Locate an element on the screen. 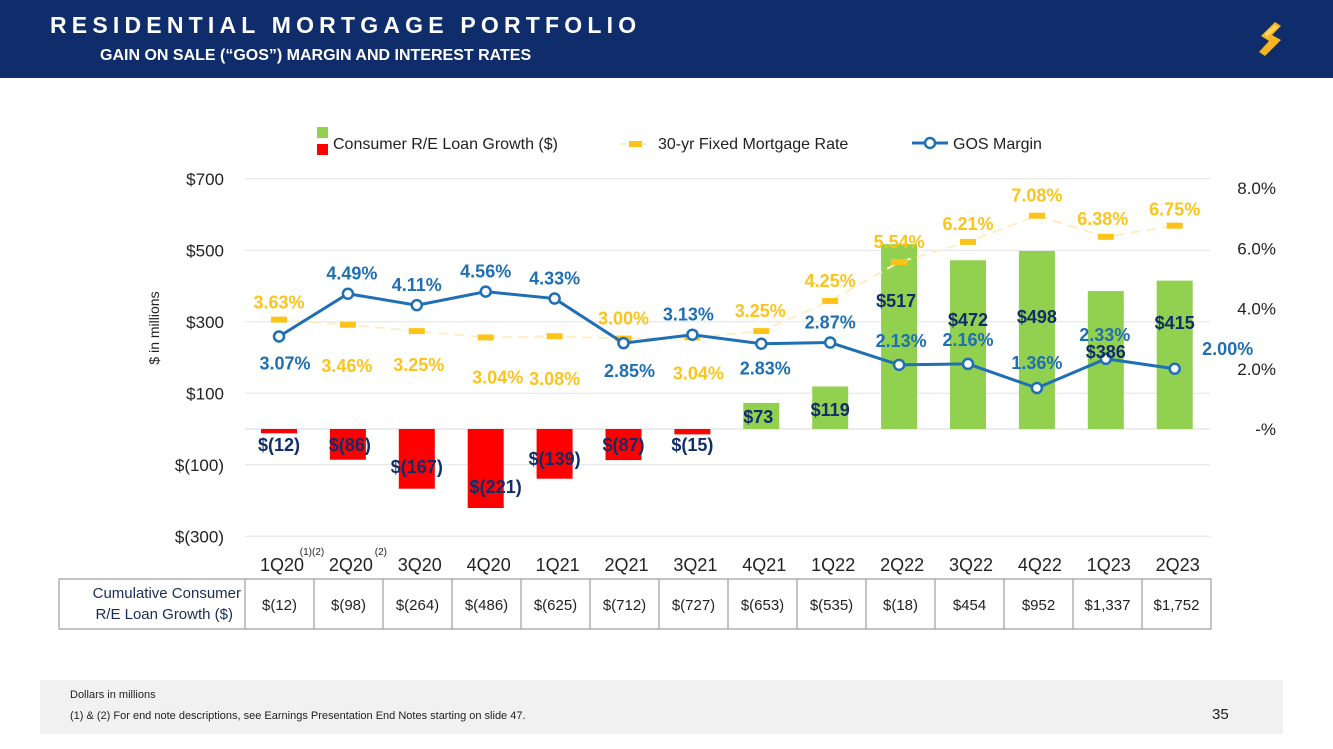  x-axis-tick: 3Q20 is located at coordinates (420, 565).